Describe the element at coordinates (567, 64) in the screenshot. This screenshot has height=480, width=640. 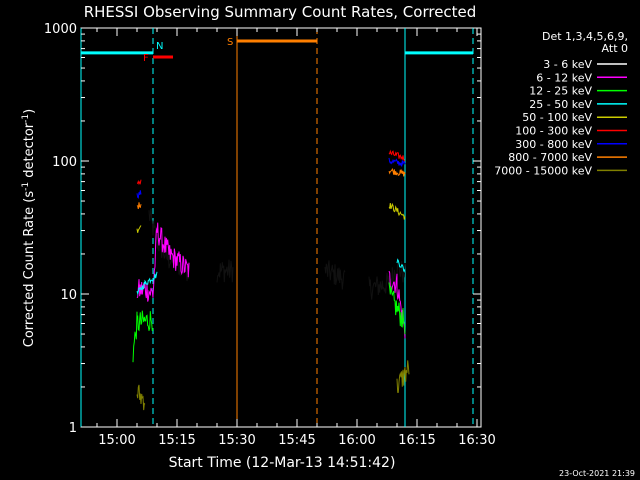
I see `legend-label: 3 - 6 keV` at that location.